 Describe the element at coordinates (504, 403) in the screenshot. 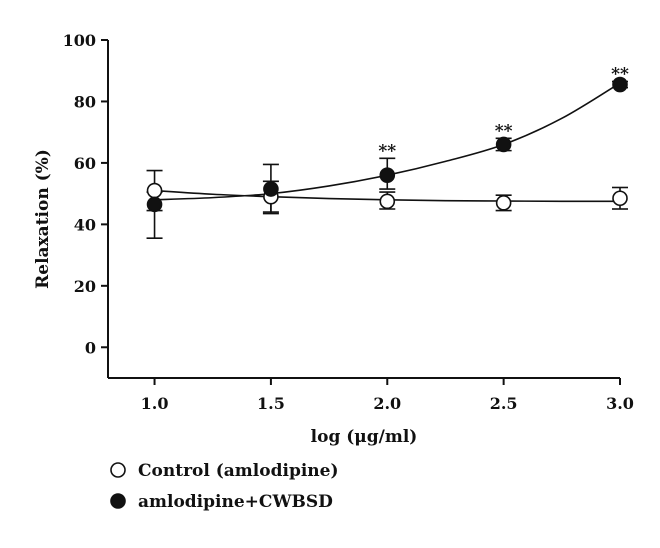

I see `x-tick-label: 2.5` at that location.